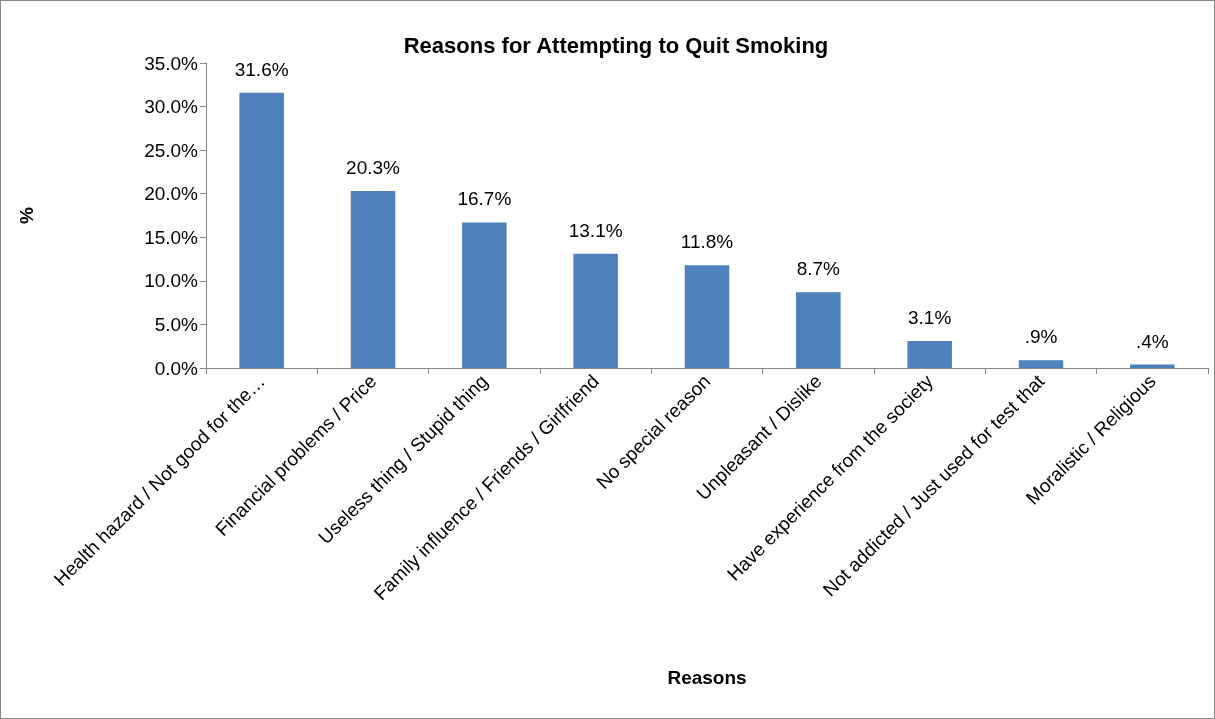  What do you see at coordinates (171, 237) in the screenshot?
I see `y-tick-label: 15.0%` at bounding box center [171, 237].